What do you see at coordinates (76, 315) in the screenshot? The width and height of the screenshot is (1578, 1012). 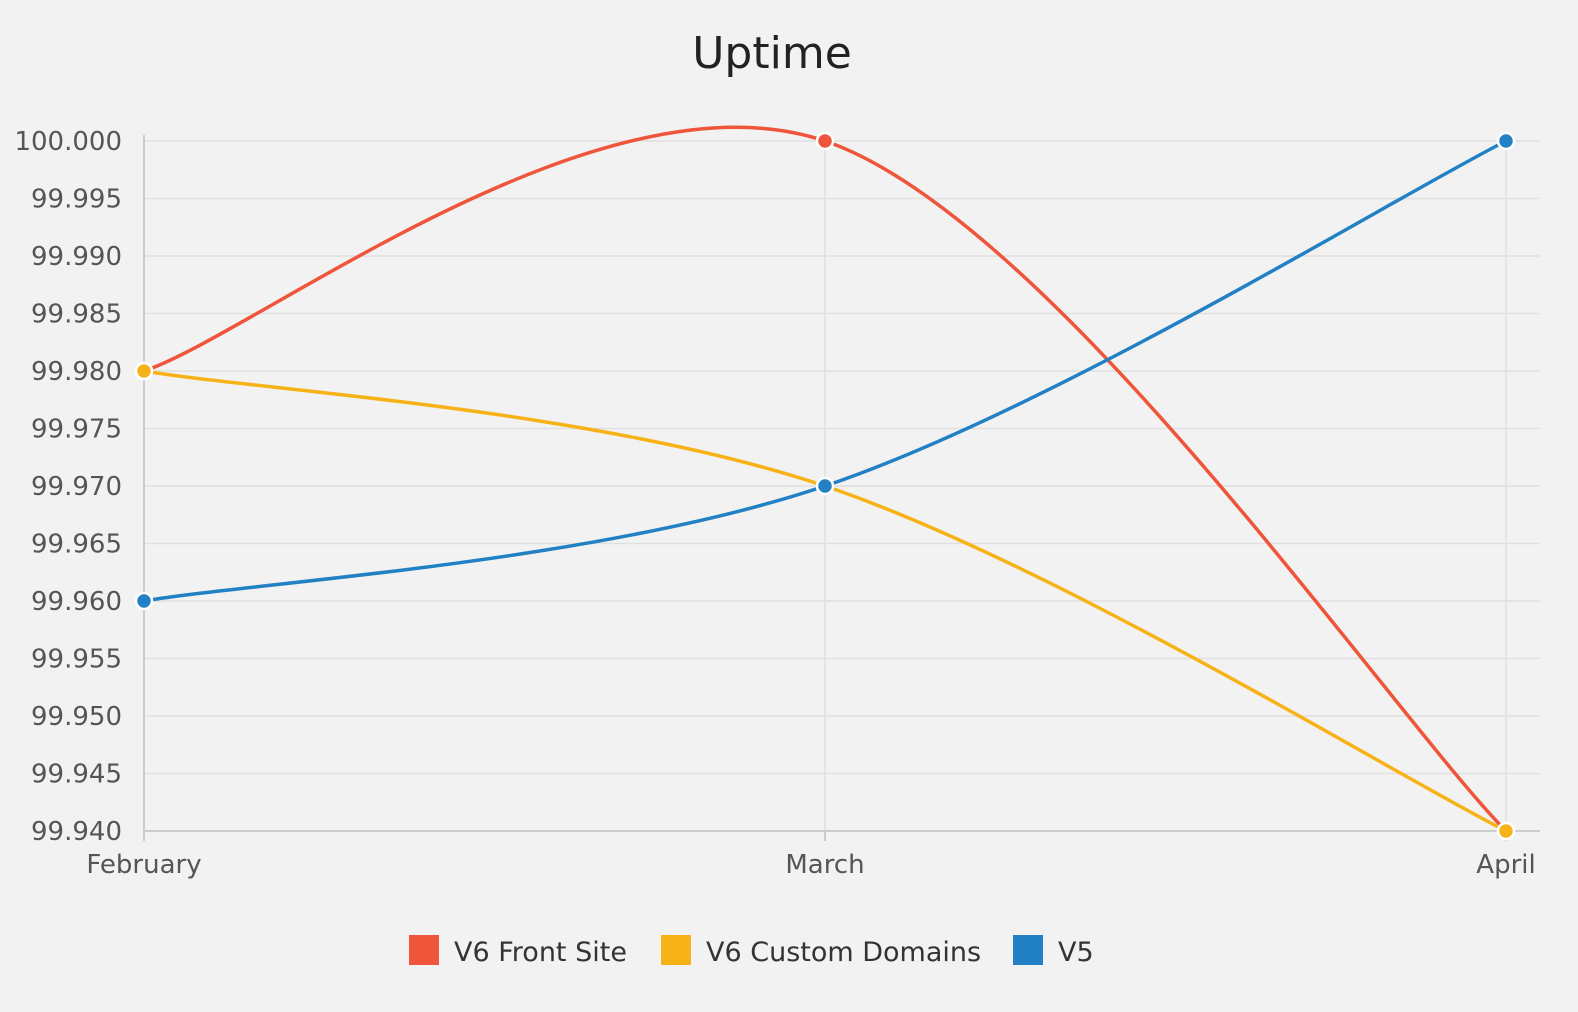 I see `y-tick-label: 99.985` at bounding box center [76, 315].